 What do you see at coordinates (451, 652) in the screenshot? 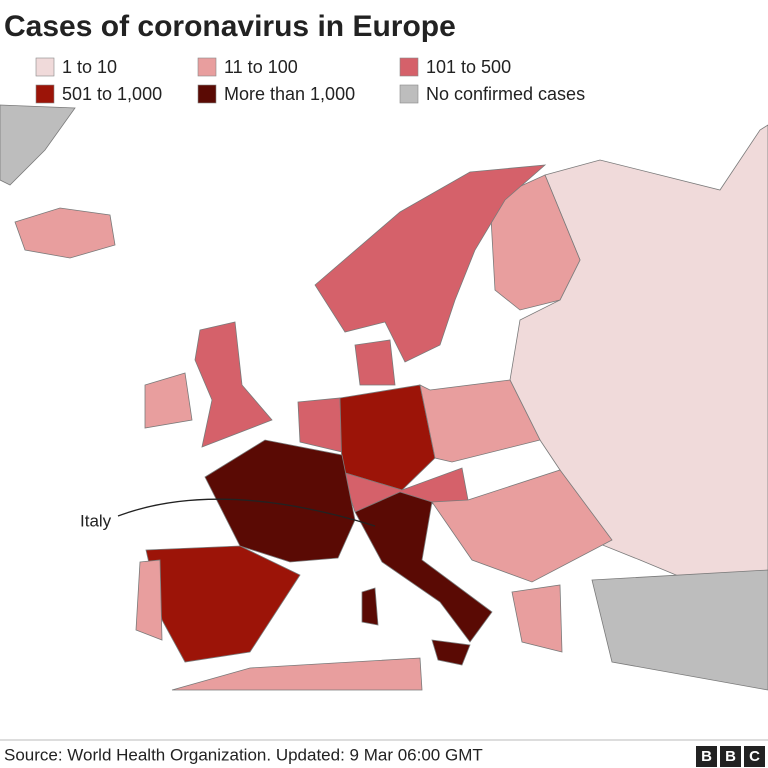
I see `sicily` at bounding box center [451, 652].